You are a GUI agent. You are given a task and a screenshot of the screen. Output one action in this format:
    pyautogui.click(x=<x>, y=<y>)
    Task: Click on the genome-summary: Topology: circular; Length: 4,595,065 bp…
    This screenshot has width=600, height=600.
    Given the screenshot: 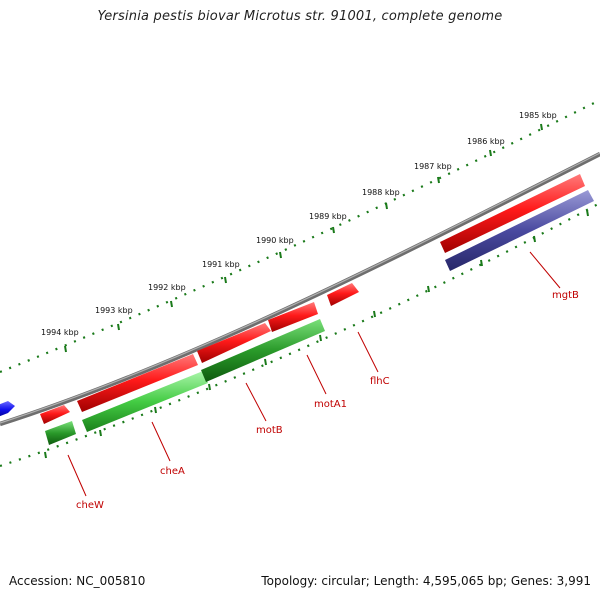 What is the action you would take?
    pyautogui.click(x=426, y=581)
    